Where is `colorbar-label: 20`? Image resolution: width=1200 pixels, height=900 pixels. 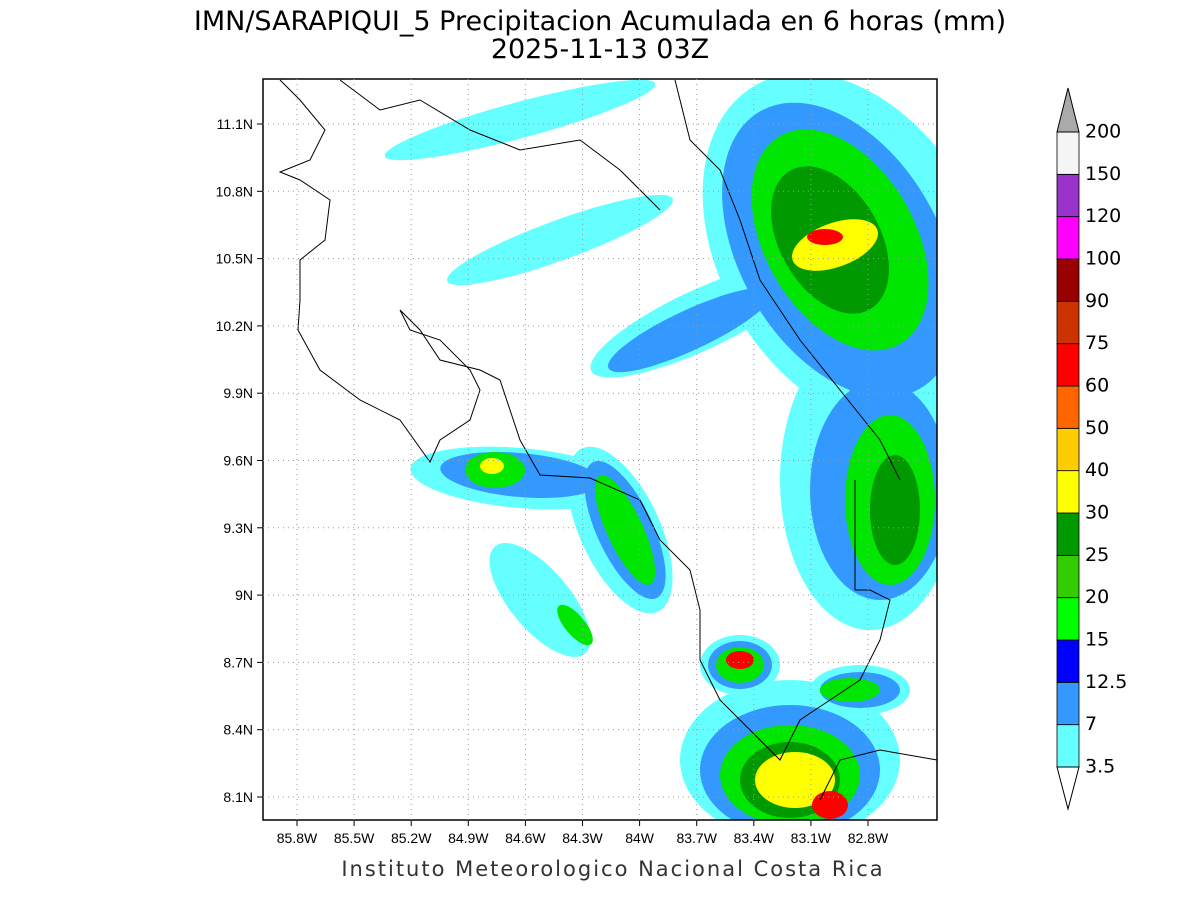
colorbar-label: 20 is located at coordinates (1097, 597).